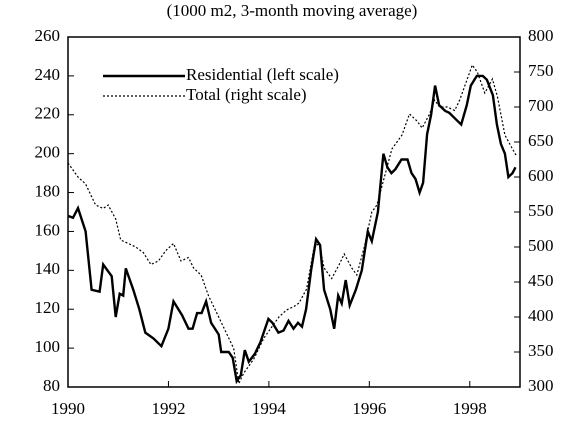 The height and width of the screenshot is (434, 583). I want to click on y2-tick-label: 450, so click(541, 280).